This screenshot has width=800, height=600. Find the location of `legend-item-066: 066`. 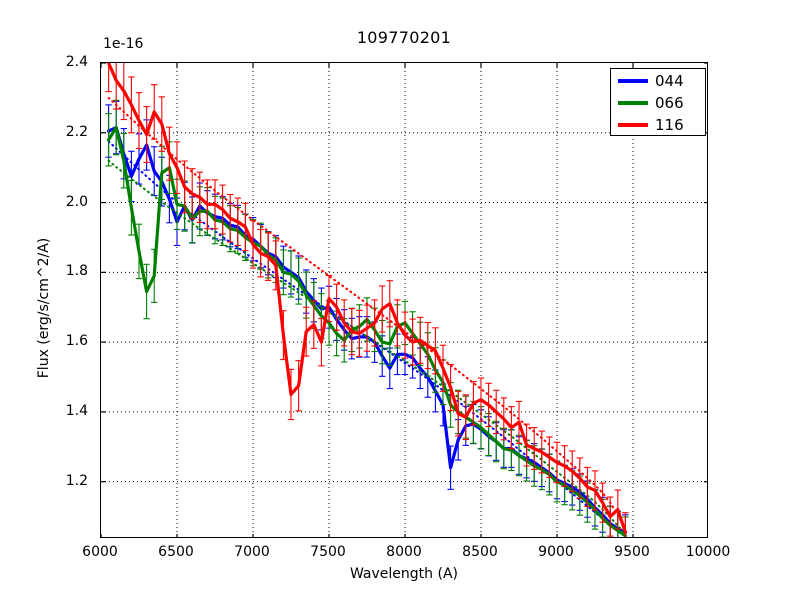

legend-item-066: 066 is located at coordinates (659, 103).